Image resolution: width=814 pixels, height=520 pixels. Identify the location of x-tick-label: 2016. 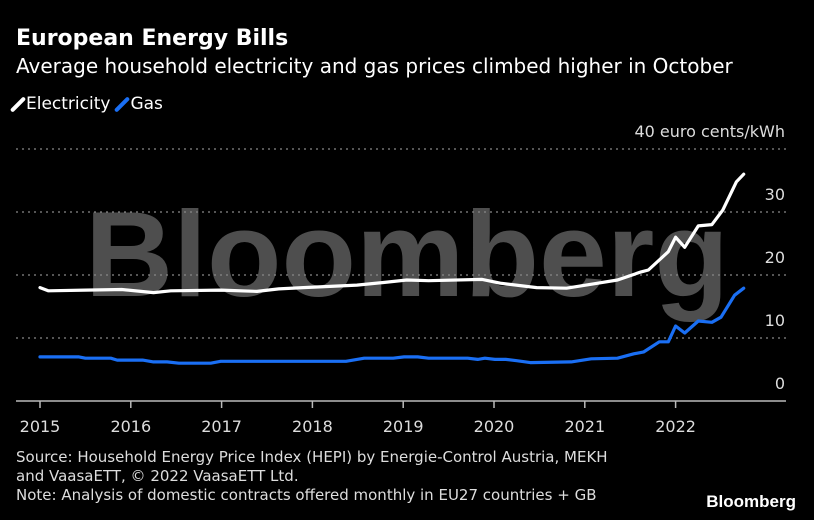
(130, 426).